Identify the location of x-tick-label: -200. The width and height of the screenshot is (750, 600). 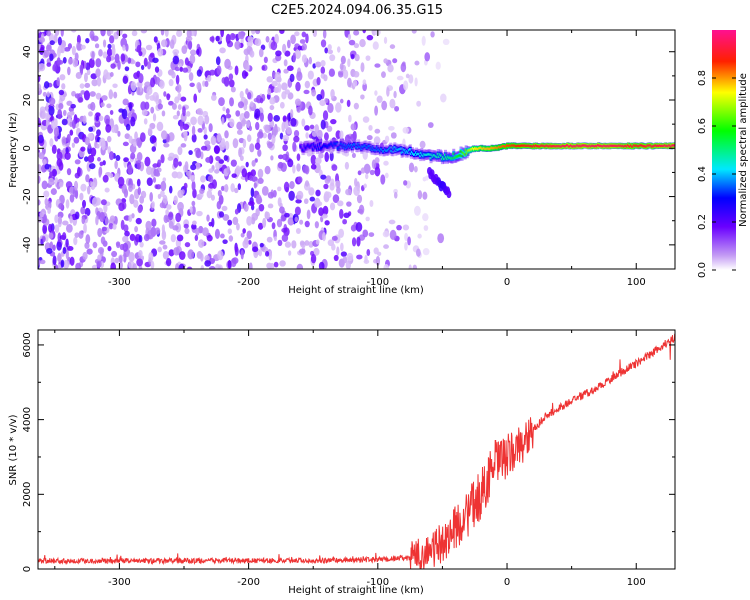
(248, 282).